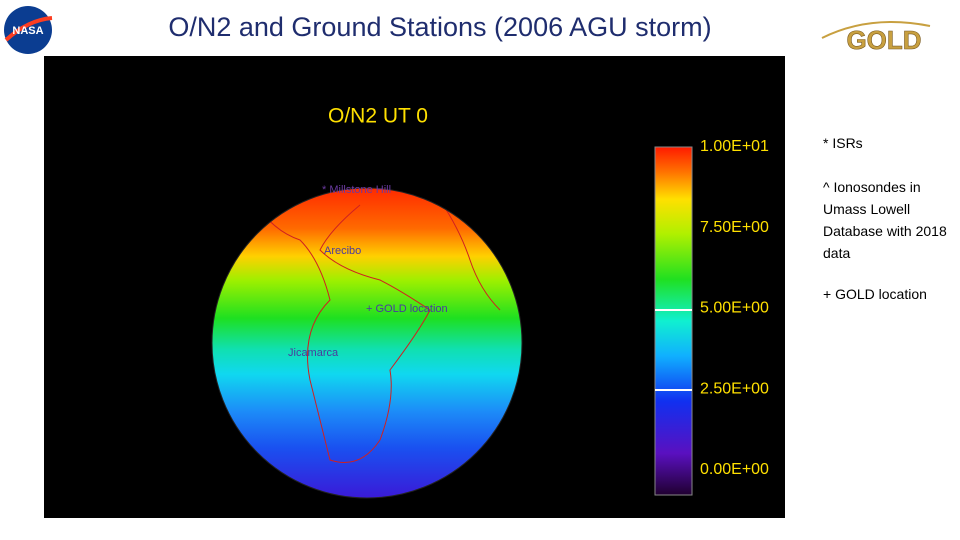 This screenshot has height=540, width=960. I want to click on colorbar-labels: 1.00E+01 7.50E+00 5.00E+00 2.50E+00 0.00E+00, so click(734, 308).